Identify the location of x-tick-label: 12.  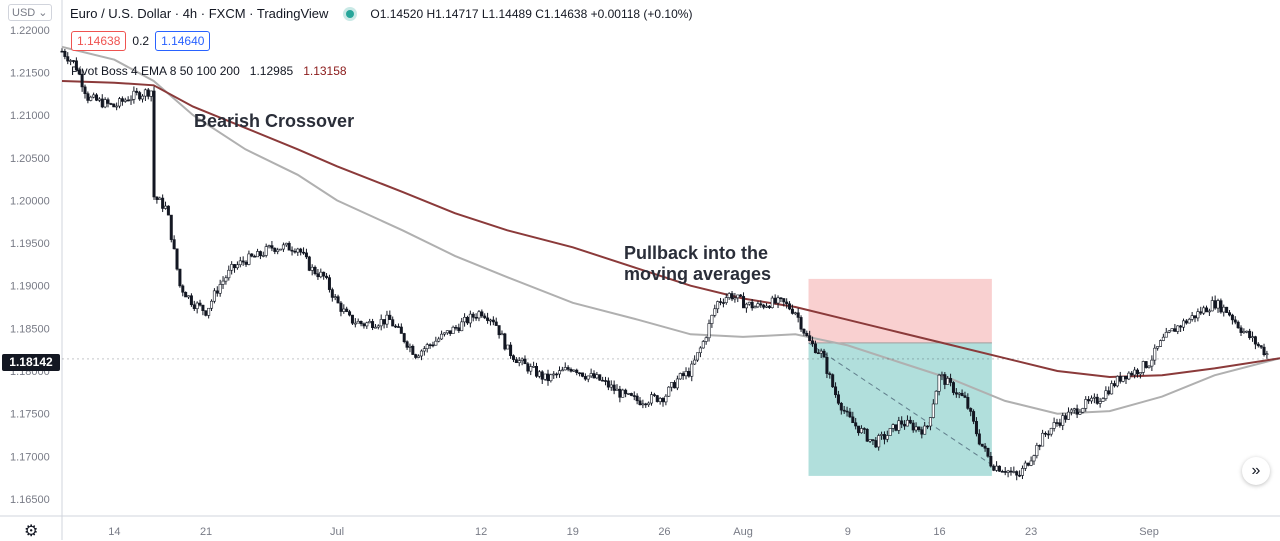
(481, 532).